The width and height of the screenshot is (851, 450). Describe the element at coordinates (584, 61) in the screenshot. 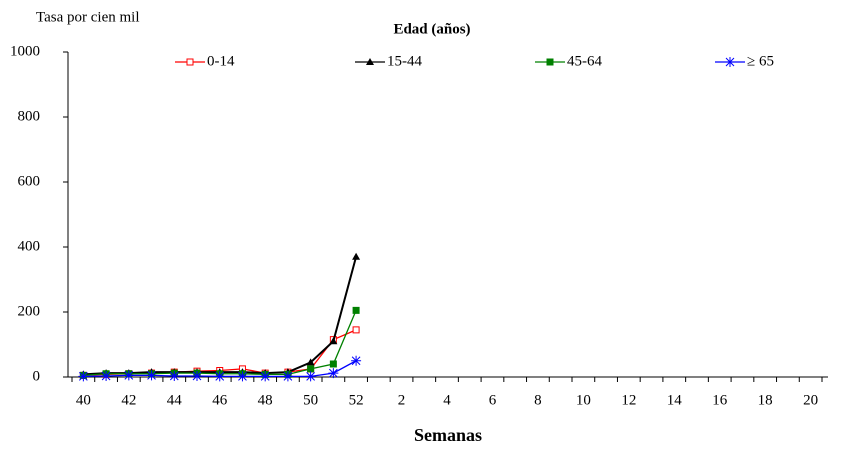

I see `legend-label: 45-64` at that location.